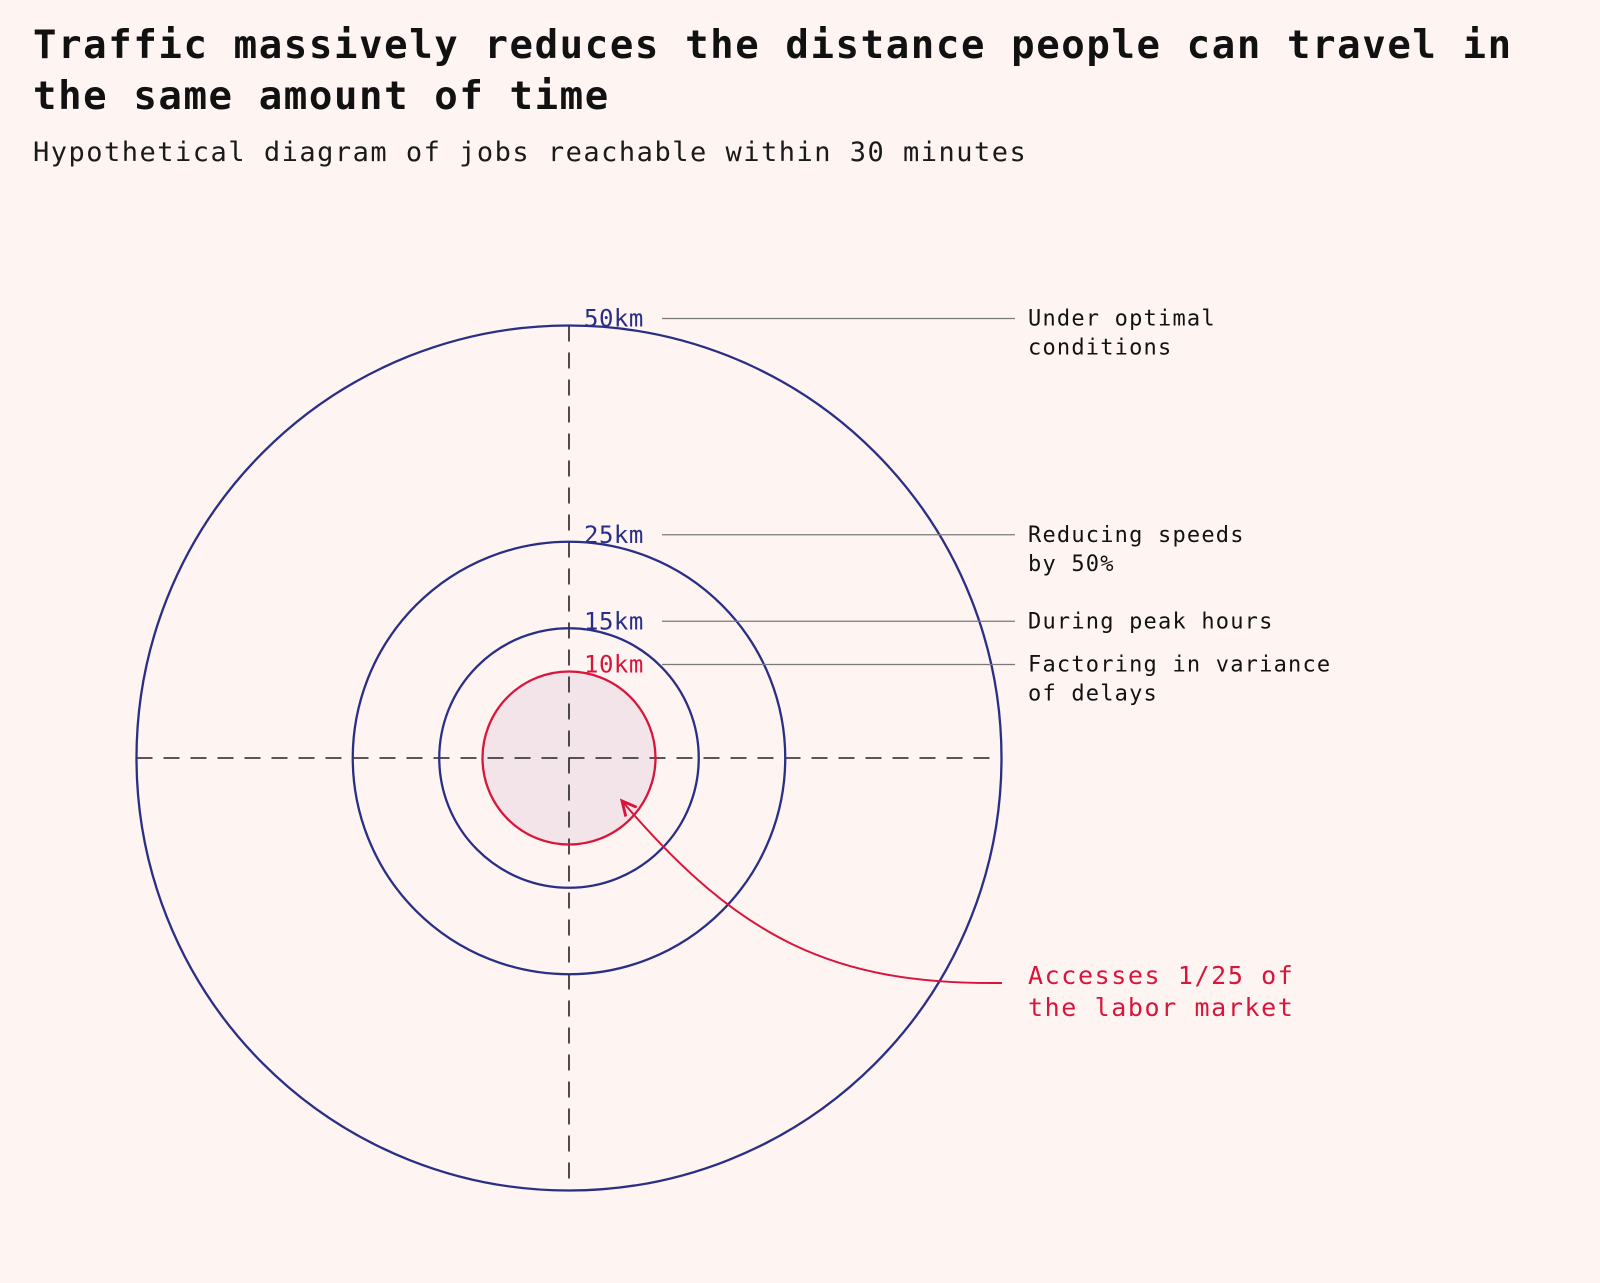  What do you see at coordinates (1100, 348) in the screenshot?
I see `annotation-50km-line-2: conditions` at bounding box center [1100, 348].